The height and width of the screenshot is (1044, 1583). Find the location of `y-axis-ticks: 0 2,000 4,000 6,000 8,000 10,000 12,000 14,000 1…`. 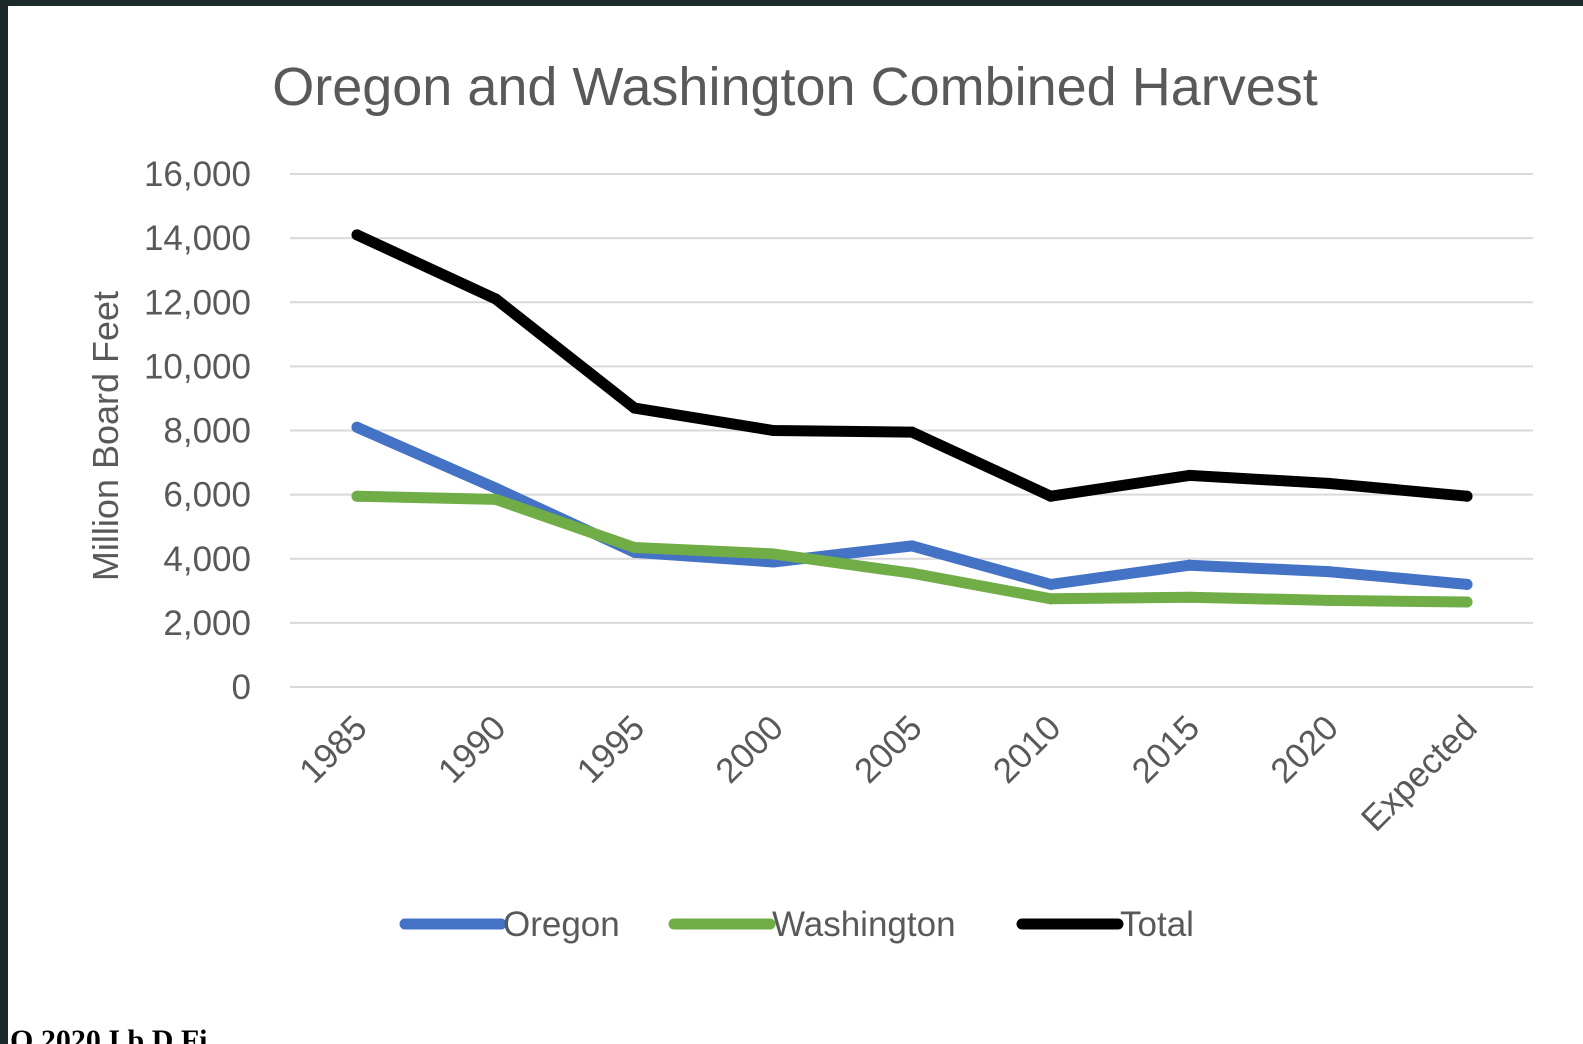

y-axis-ticks: 0 2,000 4,000 6,000 8,000 10,000 12,000 14,000 1… is located at coordinates (197, 431).